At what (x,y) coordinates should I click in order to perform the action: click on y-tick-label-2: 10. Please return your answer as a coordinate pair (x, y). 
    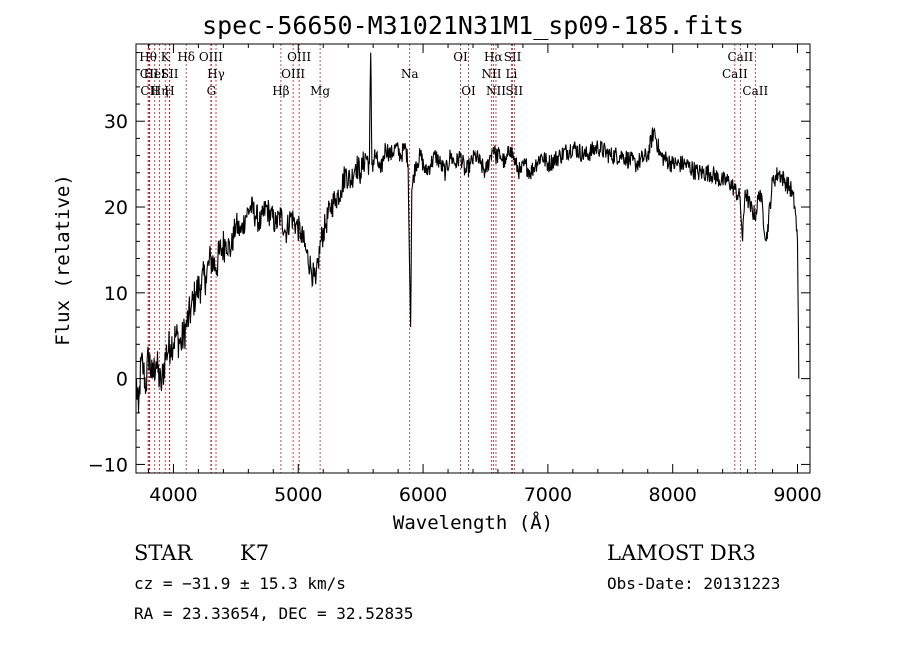
    Looking at the image, I should click on (116, 294).